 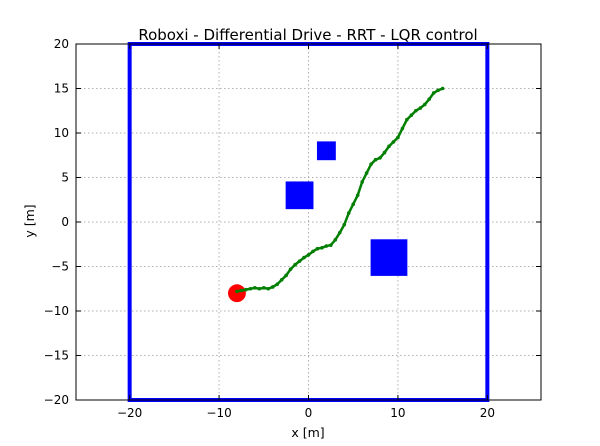 What do you see at coordinates (309, 413) in the screenshot?
I see `x-tick-label: 0` at bounding box center [309, 413].